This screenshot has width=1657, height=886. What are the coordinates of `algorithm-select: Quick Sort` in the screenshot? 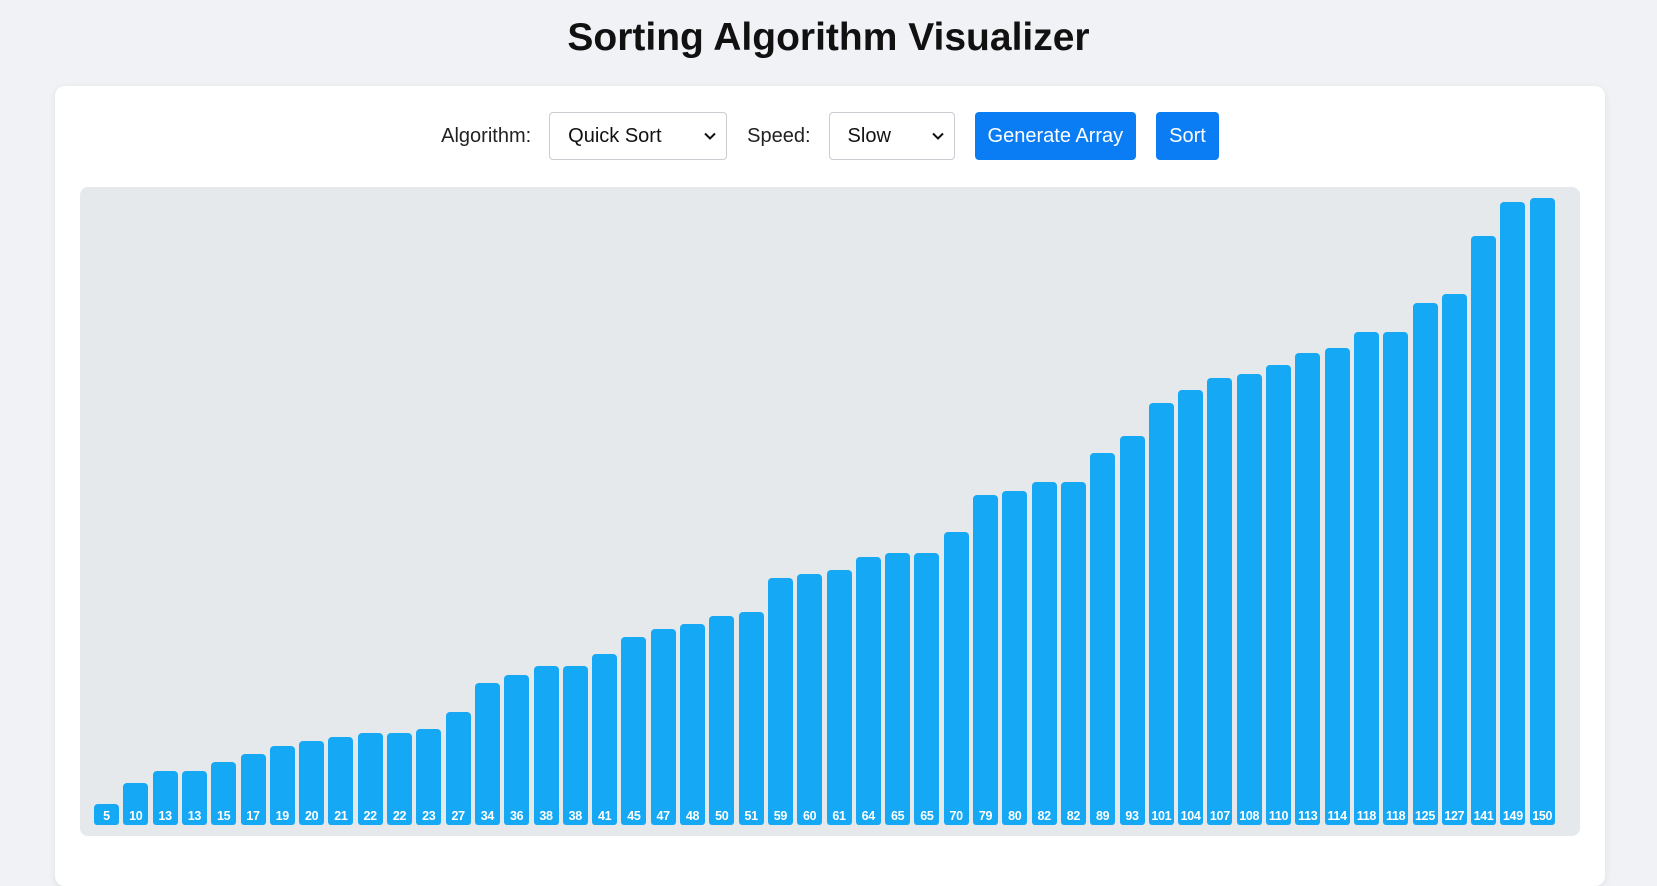 It's located at (638, 136).